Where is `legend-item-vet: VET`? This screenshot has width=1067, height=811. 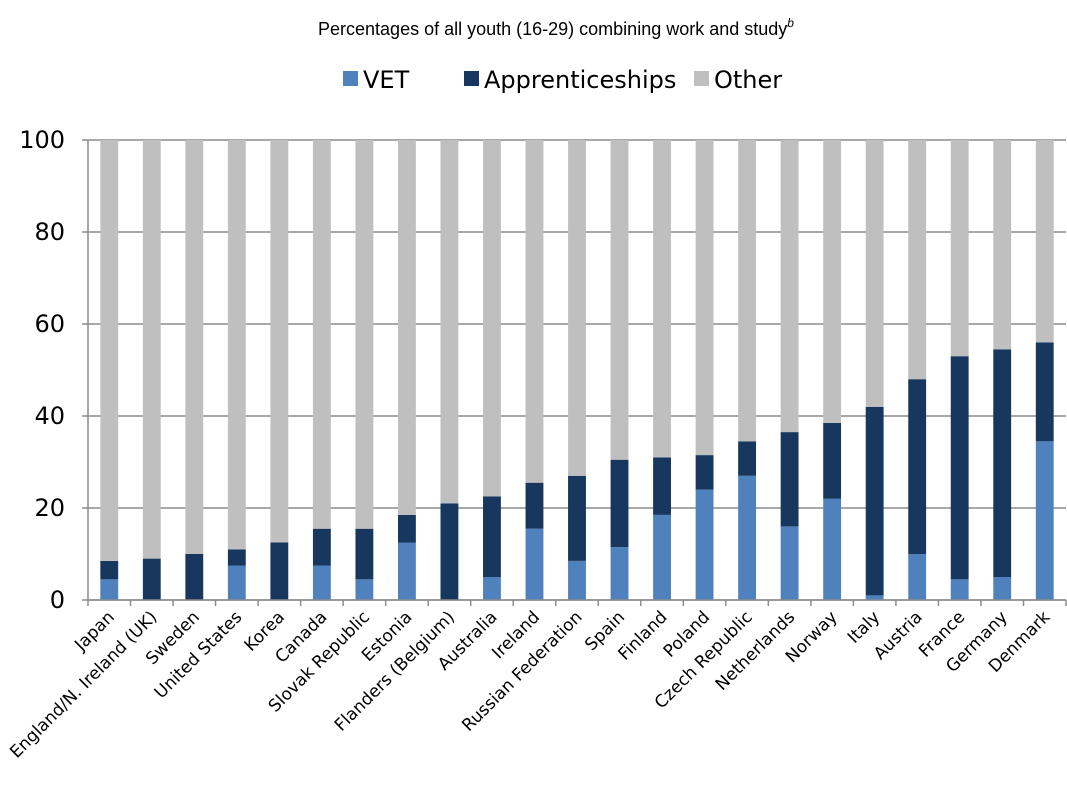 legend-item-vet: VET is located at coordinates (376, 80).